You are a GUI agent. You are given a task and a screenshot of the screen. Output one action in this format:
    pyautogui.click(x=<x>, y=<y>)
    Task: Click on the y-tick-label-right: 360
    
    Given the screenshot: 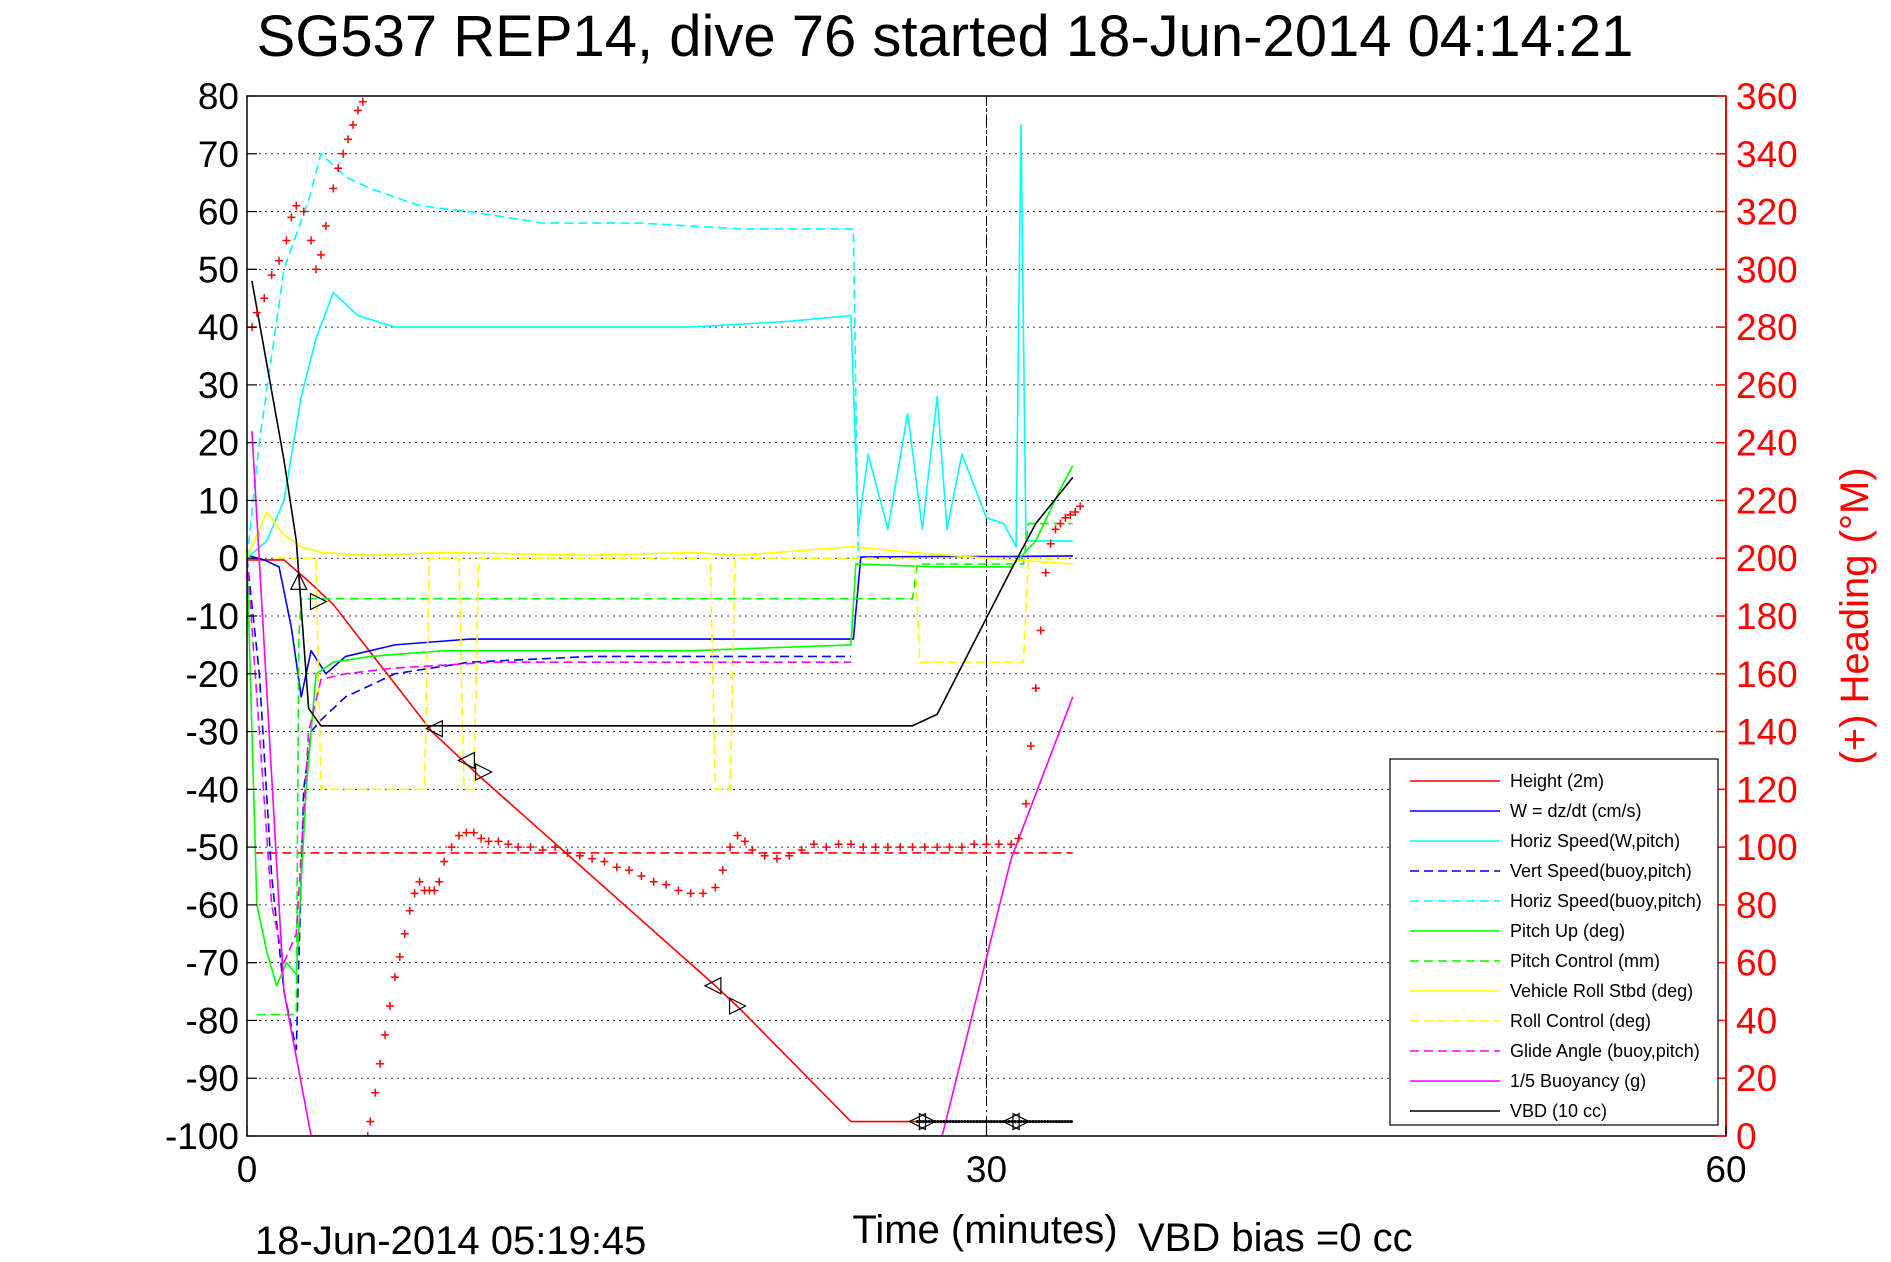 What is the action you would take?
    pyautogui.click(x=1767, y=96)
    